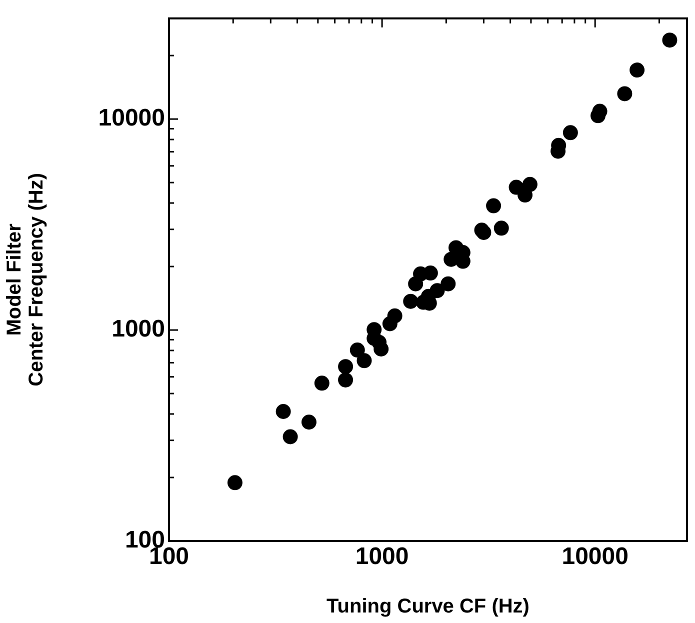  I want to click on y-tick-label: 1000, so click(138, 329).